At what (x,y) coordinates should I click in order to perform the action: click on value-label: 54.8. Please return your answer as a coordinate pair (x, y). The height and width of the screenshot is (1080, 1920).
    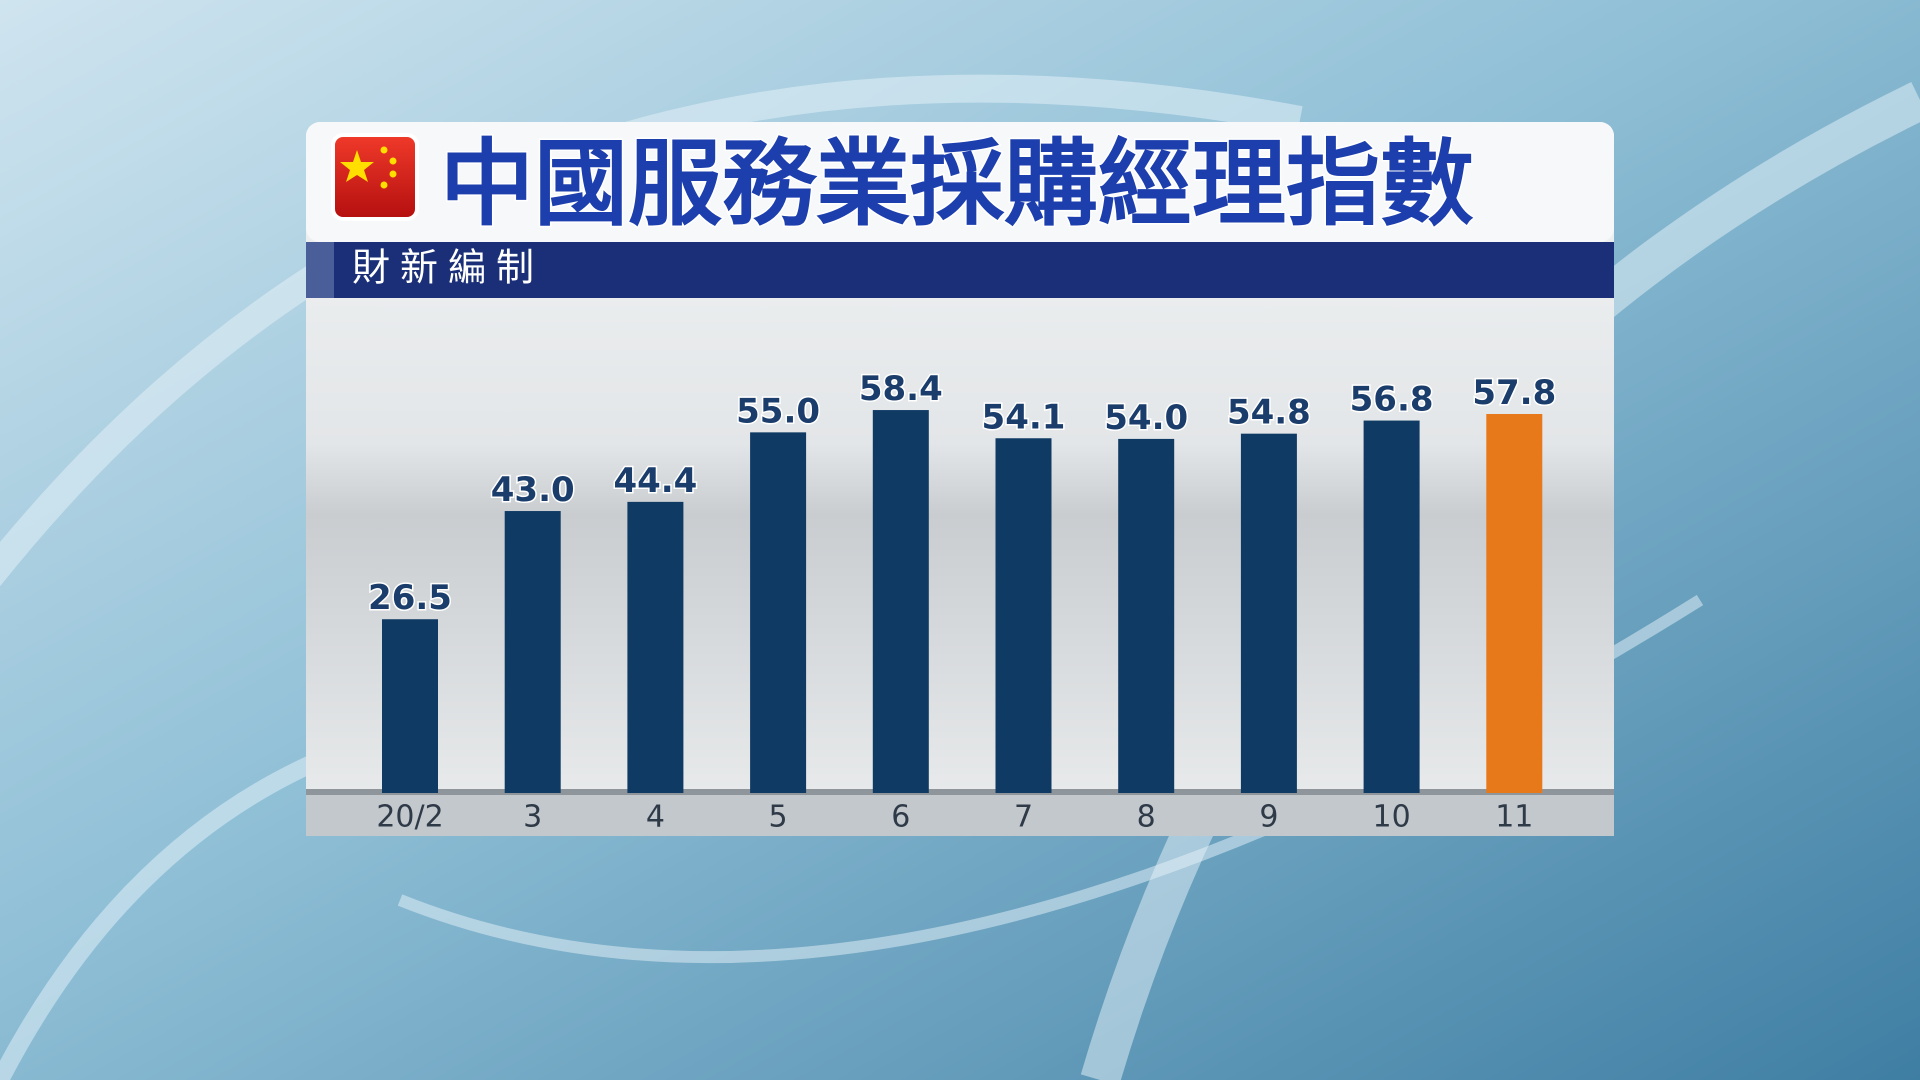
    Looking at the image, I should click on (1269, 413).